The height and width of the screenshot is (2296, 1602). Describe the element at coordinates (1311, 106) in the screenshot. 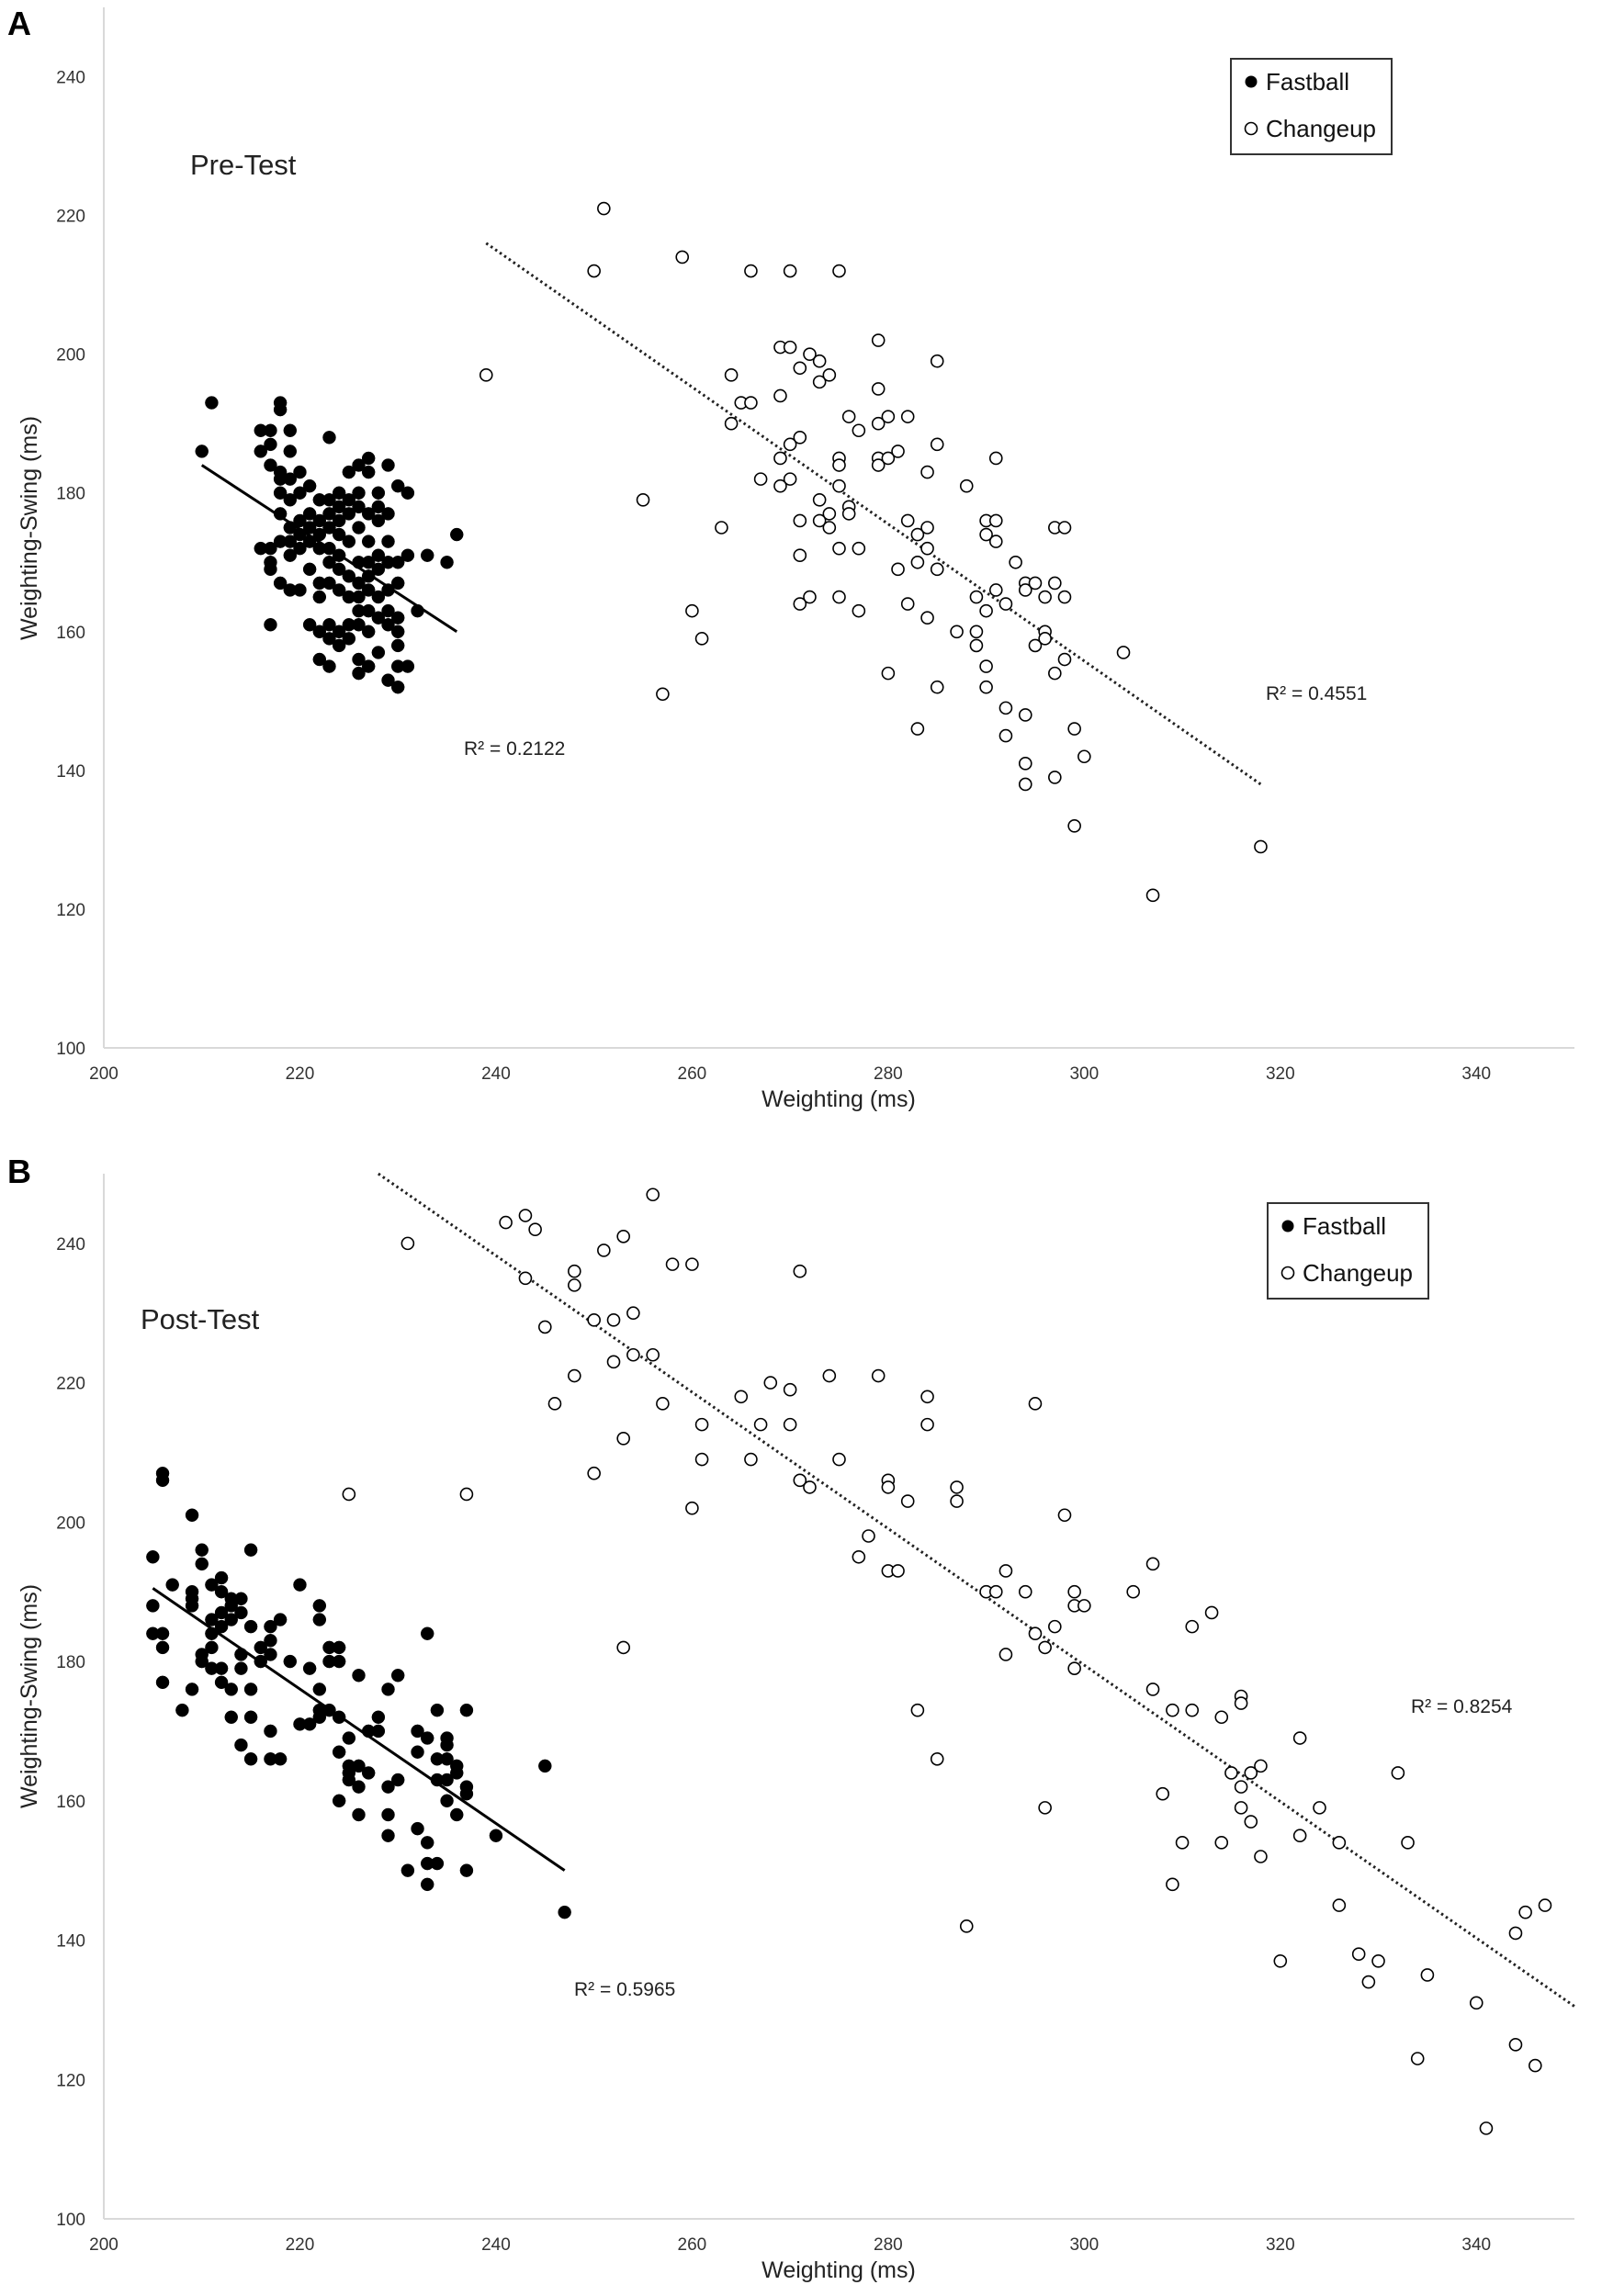

I see `legend-box` at that location.